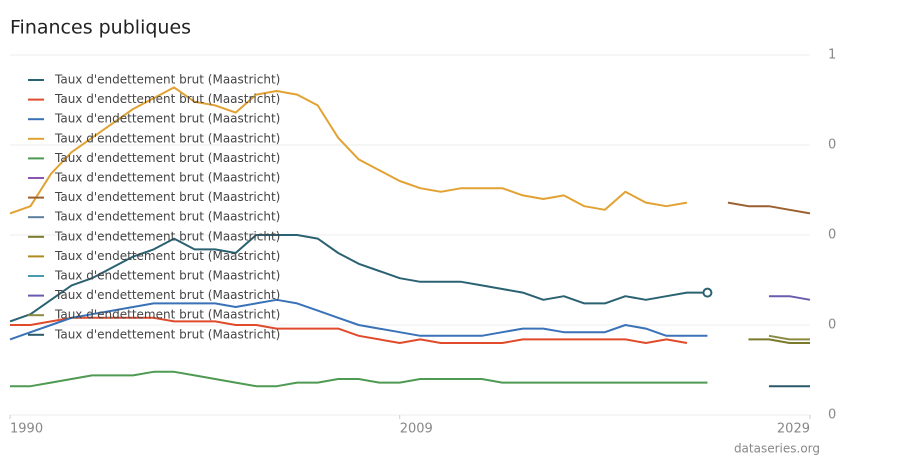 This screenshot has height=460, width=900. Describe the element at coordinates (777, 449) in the screenshot. I see `source: dataseries.org` at that location.